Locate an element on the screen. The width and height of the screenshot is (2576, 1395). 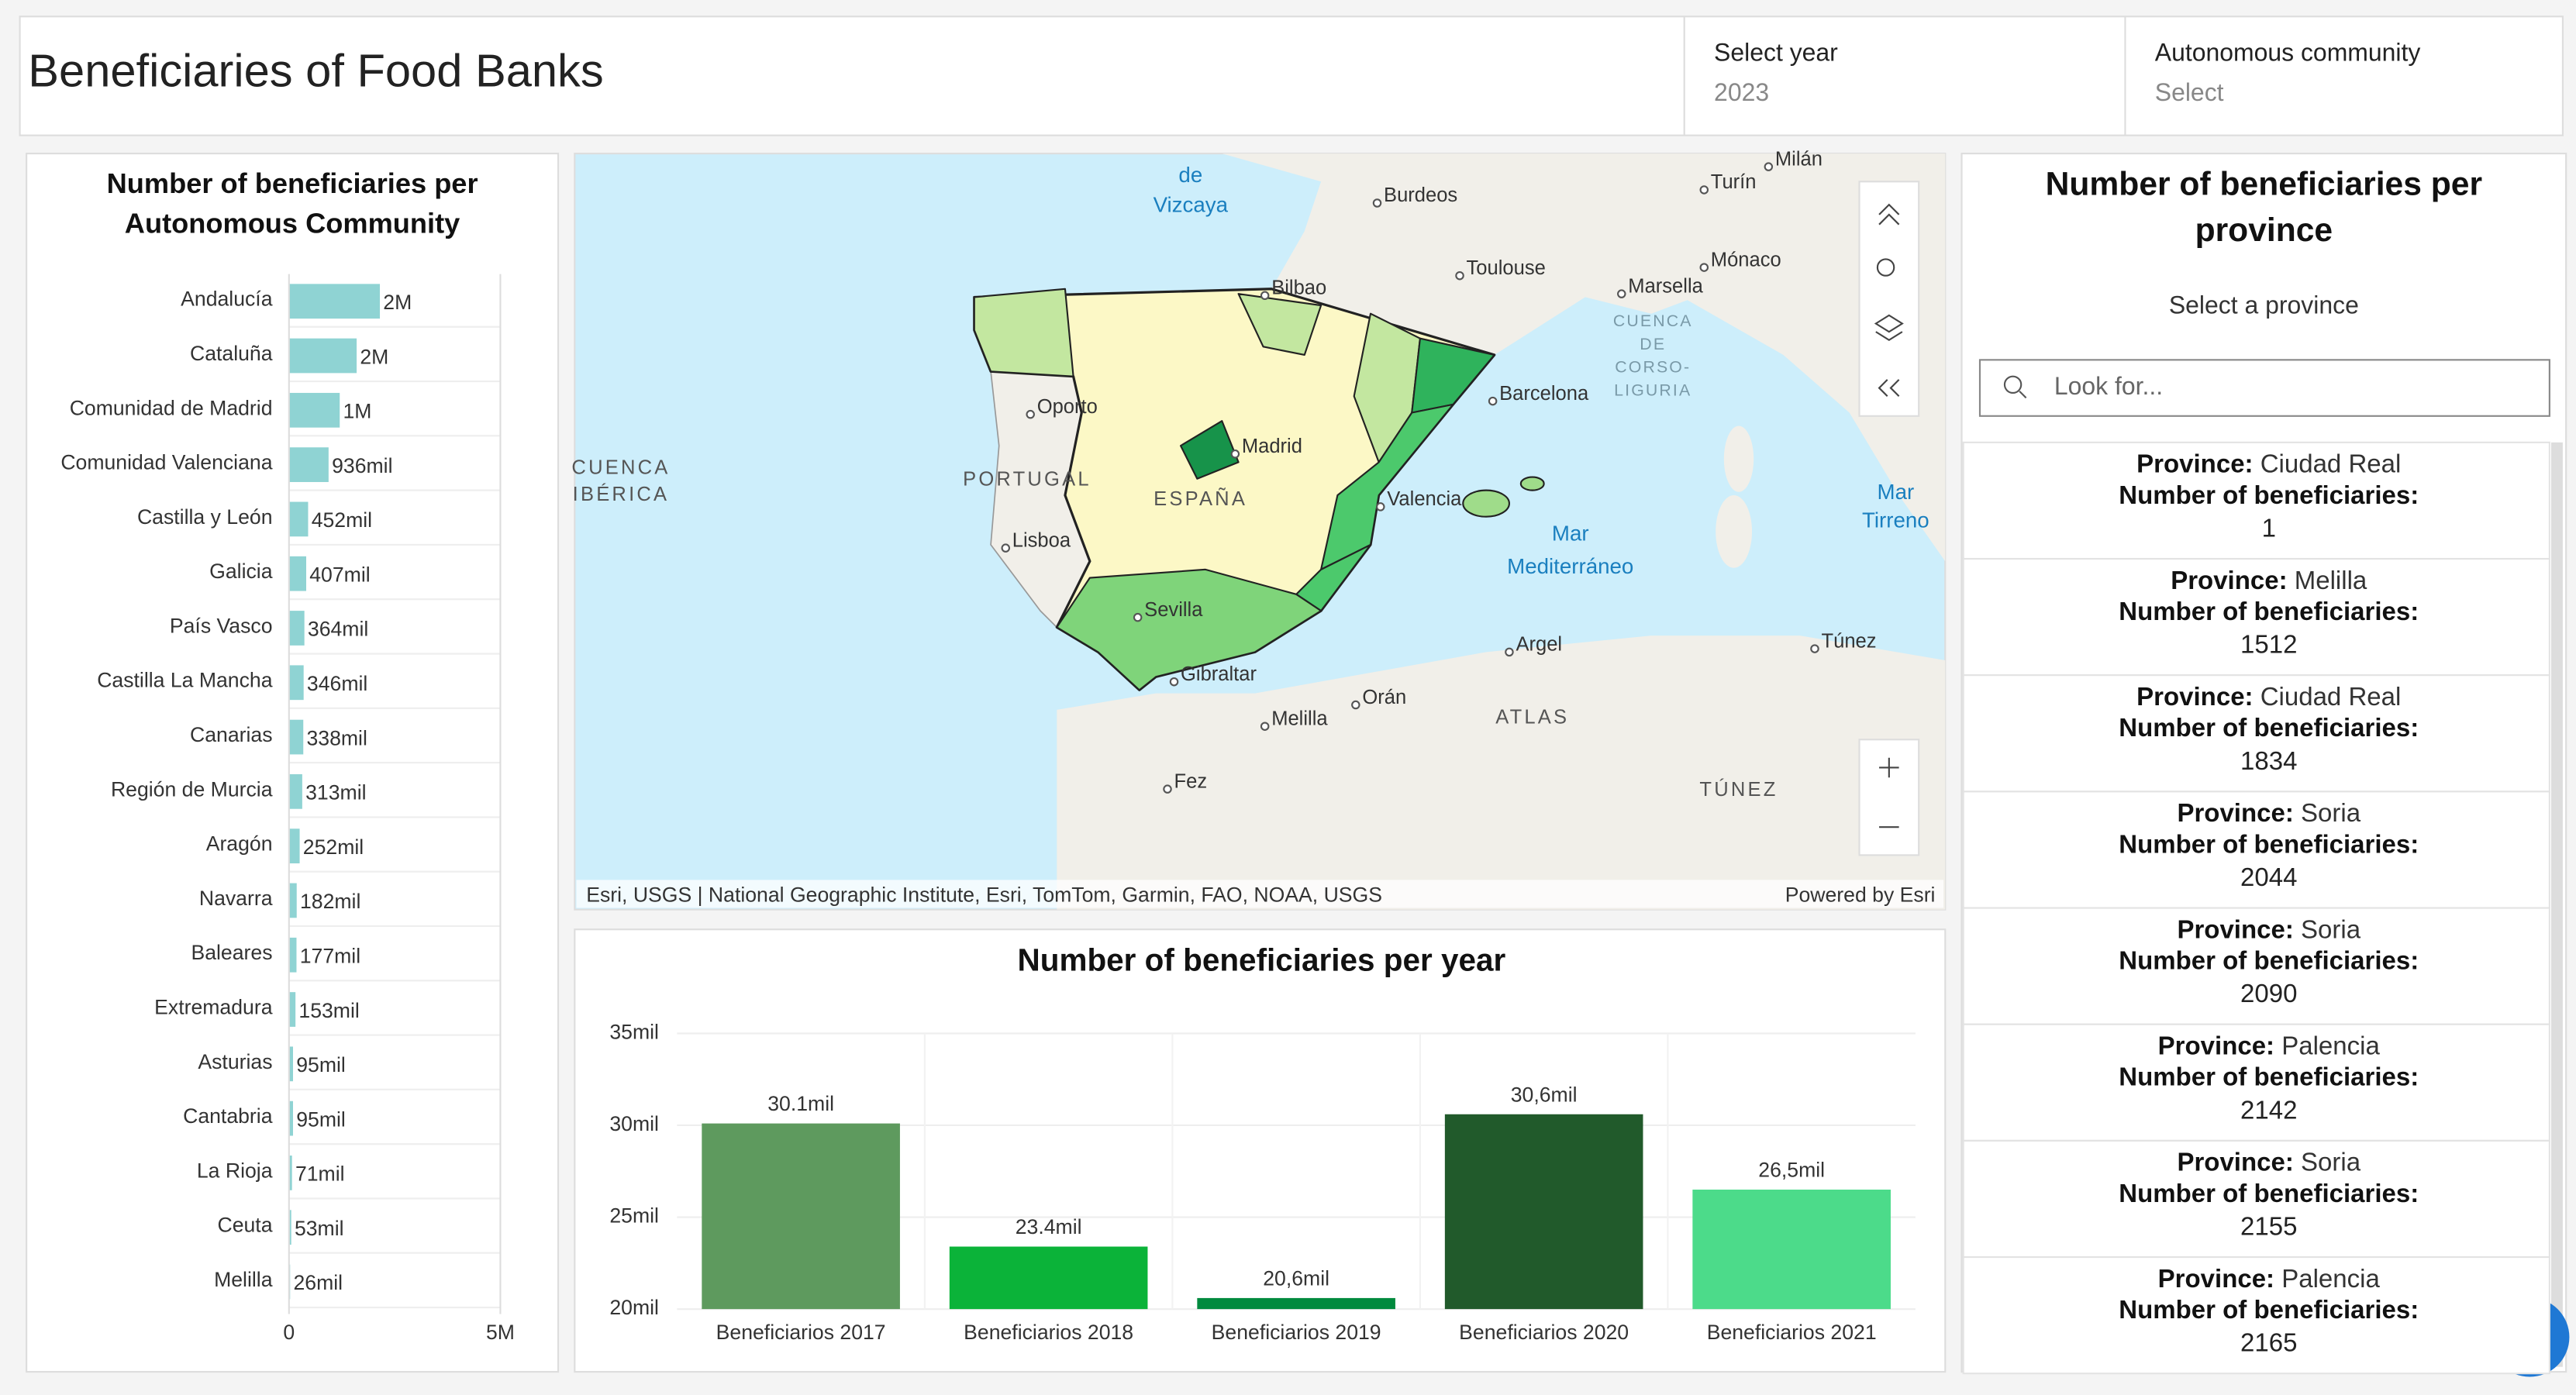
filter-value: Select is located at coordinates (2189, 92).